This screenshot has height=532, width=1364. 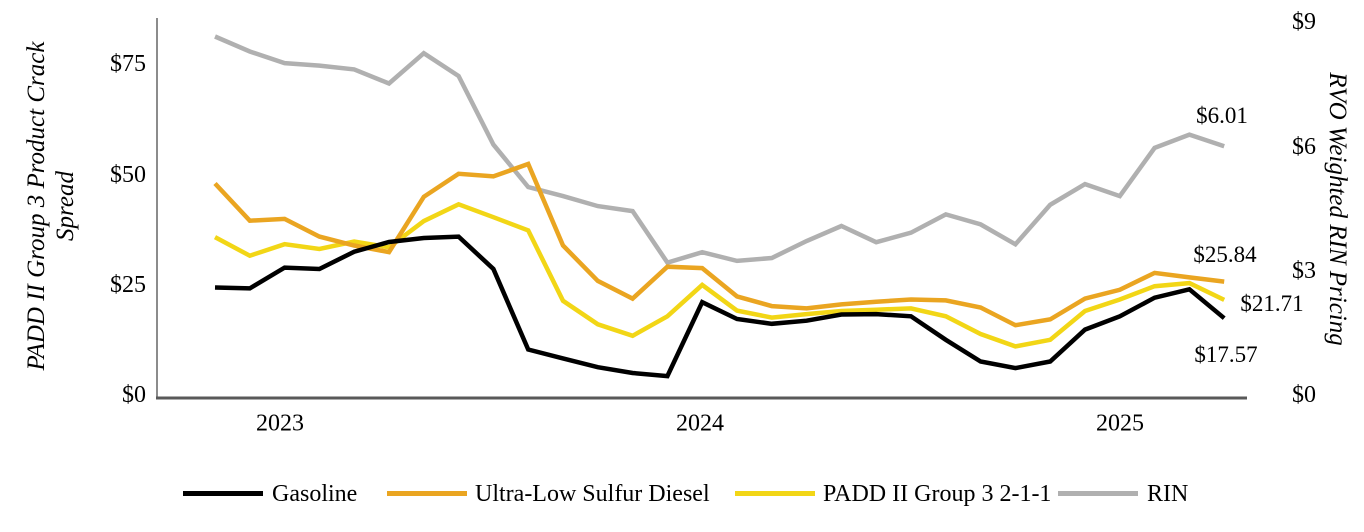 I want to click on rin-legend-swatch, so click(x=1098, y=493).